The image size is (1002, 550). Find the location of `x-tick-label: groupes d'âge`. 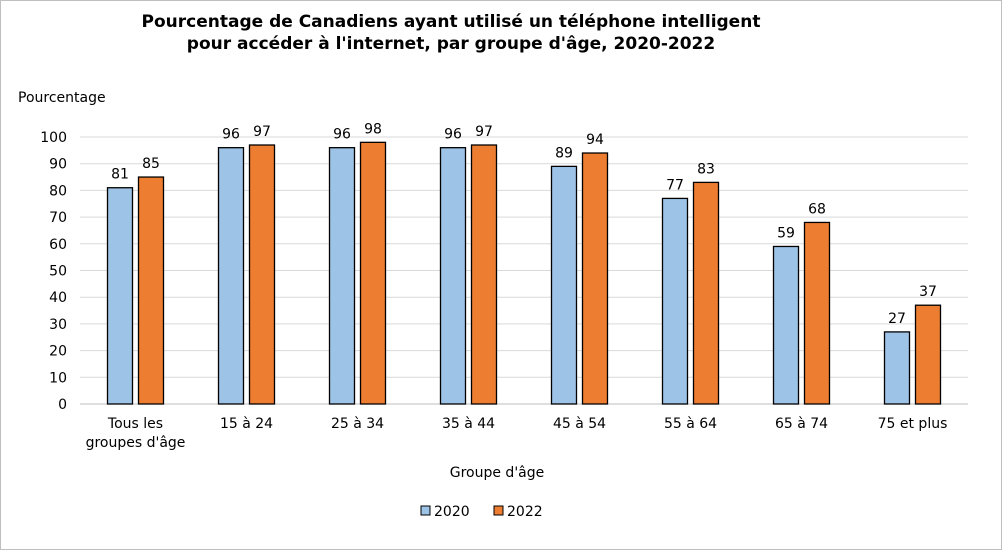

x-tick-label: groupes d'âge is located at coordinates (136, 443).